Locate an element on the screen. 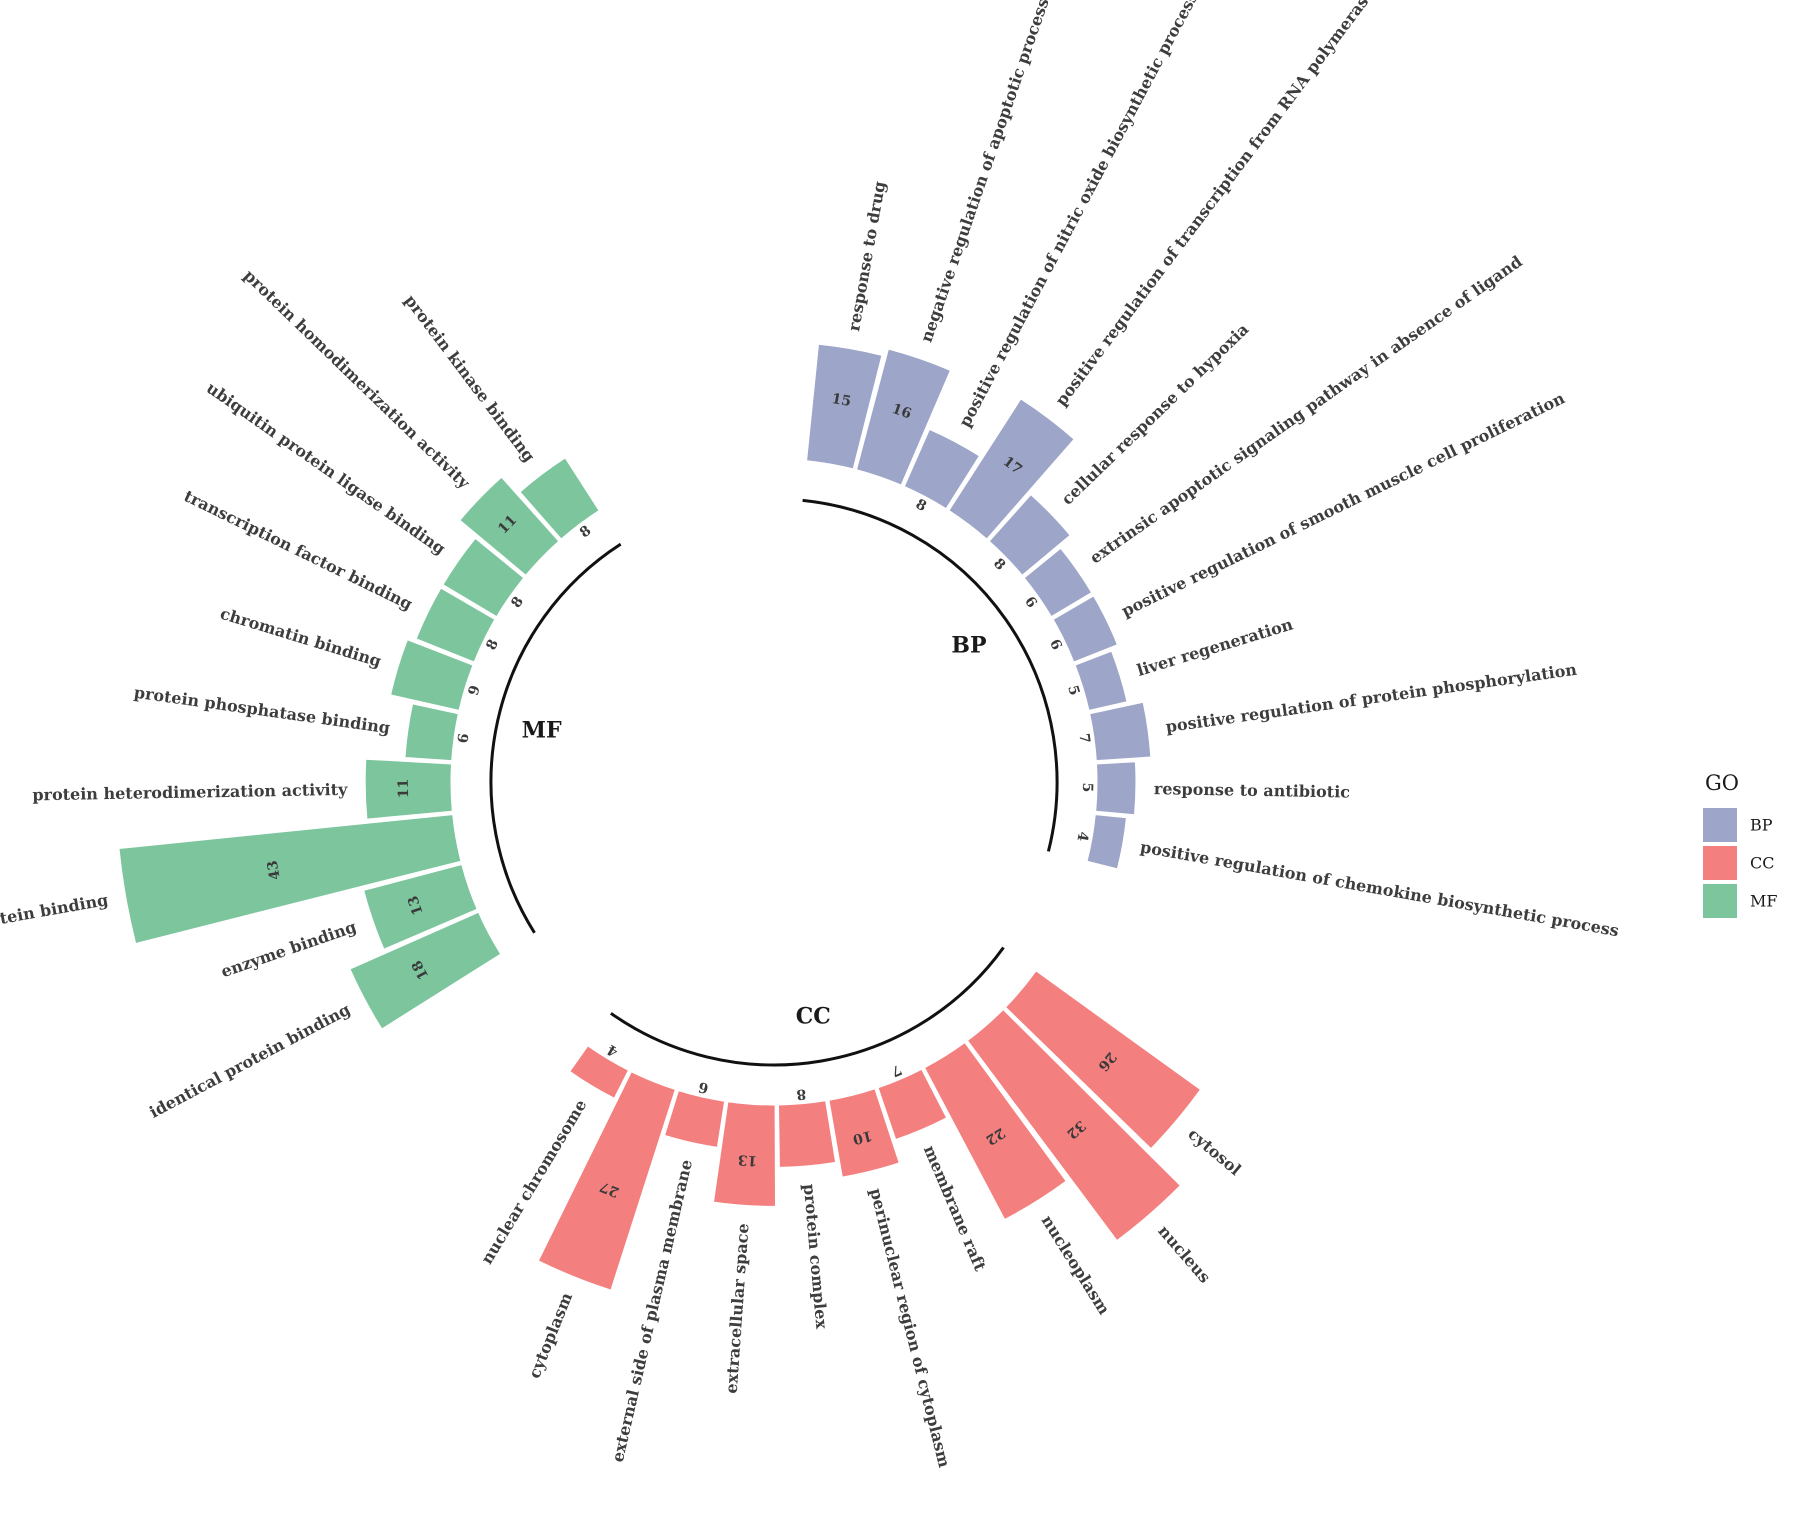 This screenshot has height=1519, width=1807. term-label: liver regeneration is located at coordinates (1215, 647).